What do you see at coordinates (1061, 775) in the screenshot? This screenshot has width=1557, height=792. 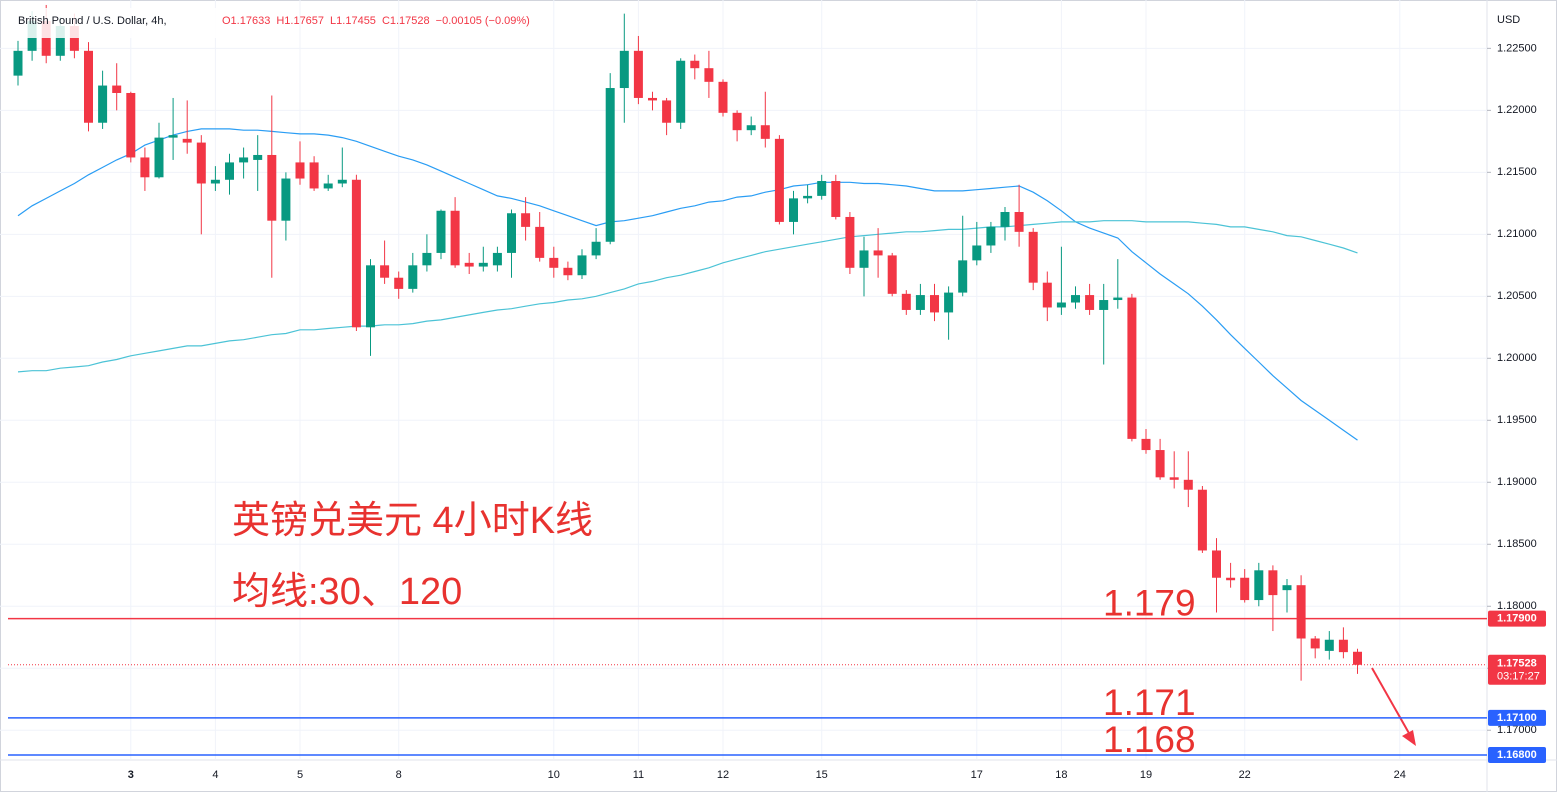 I see `x-tick-label: 18` at bounding box center [1061, 775].